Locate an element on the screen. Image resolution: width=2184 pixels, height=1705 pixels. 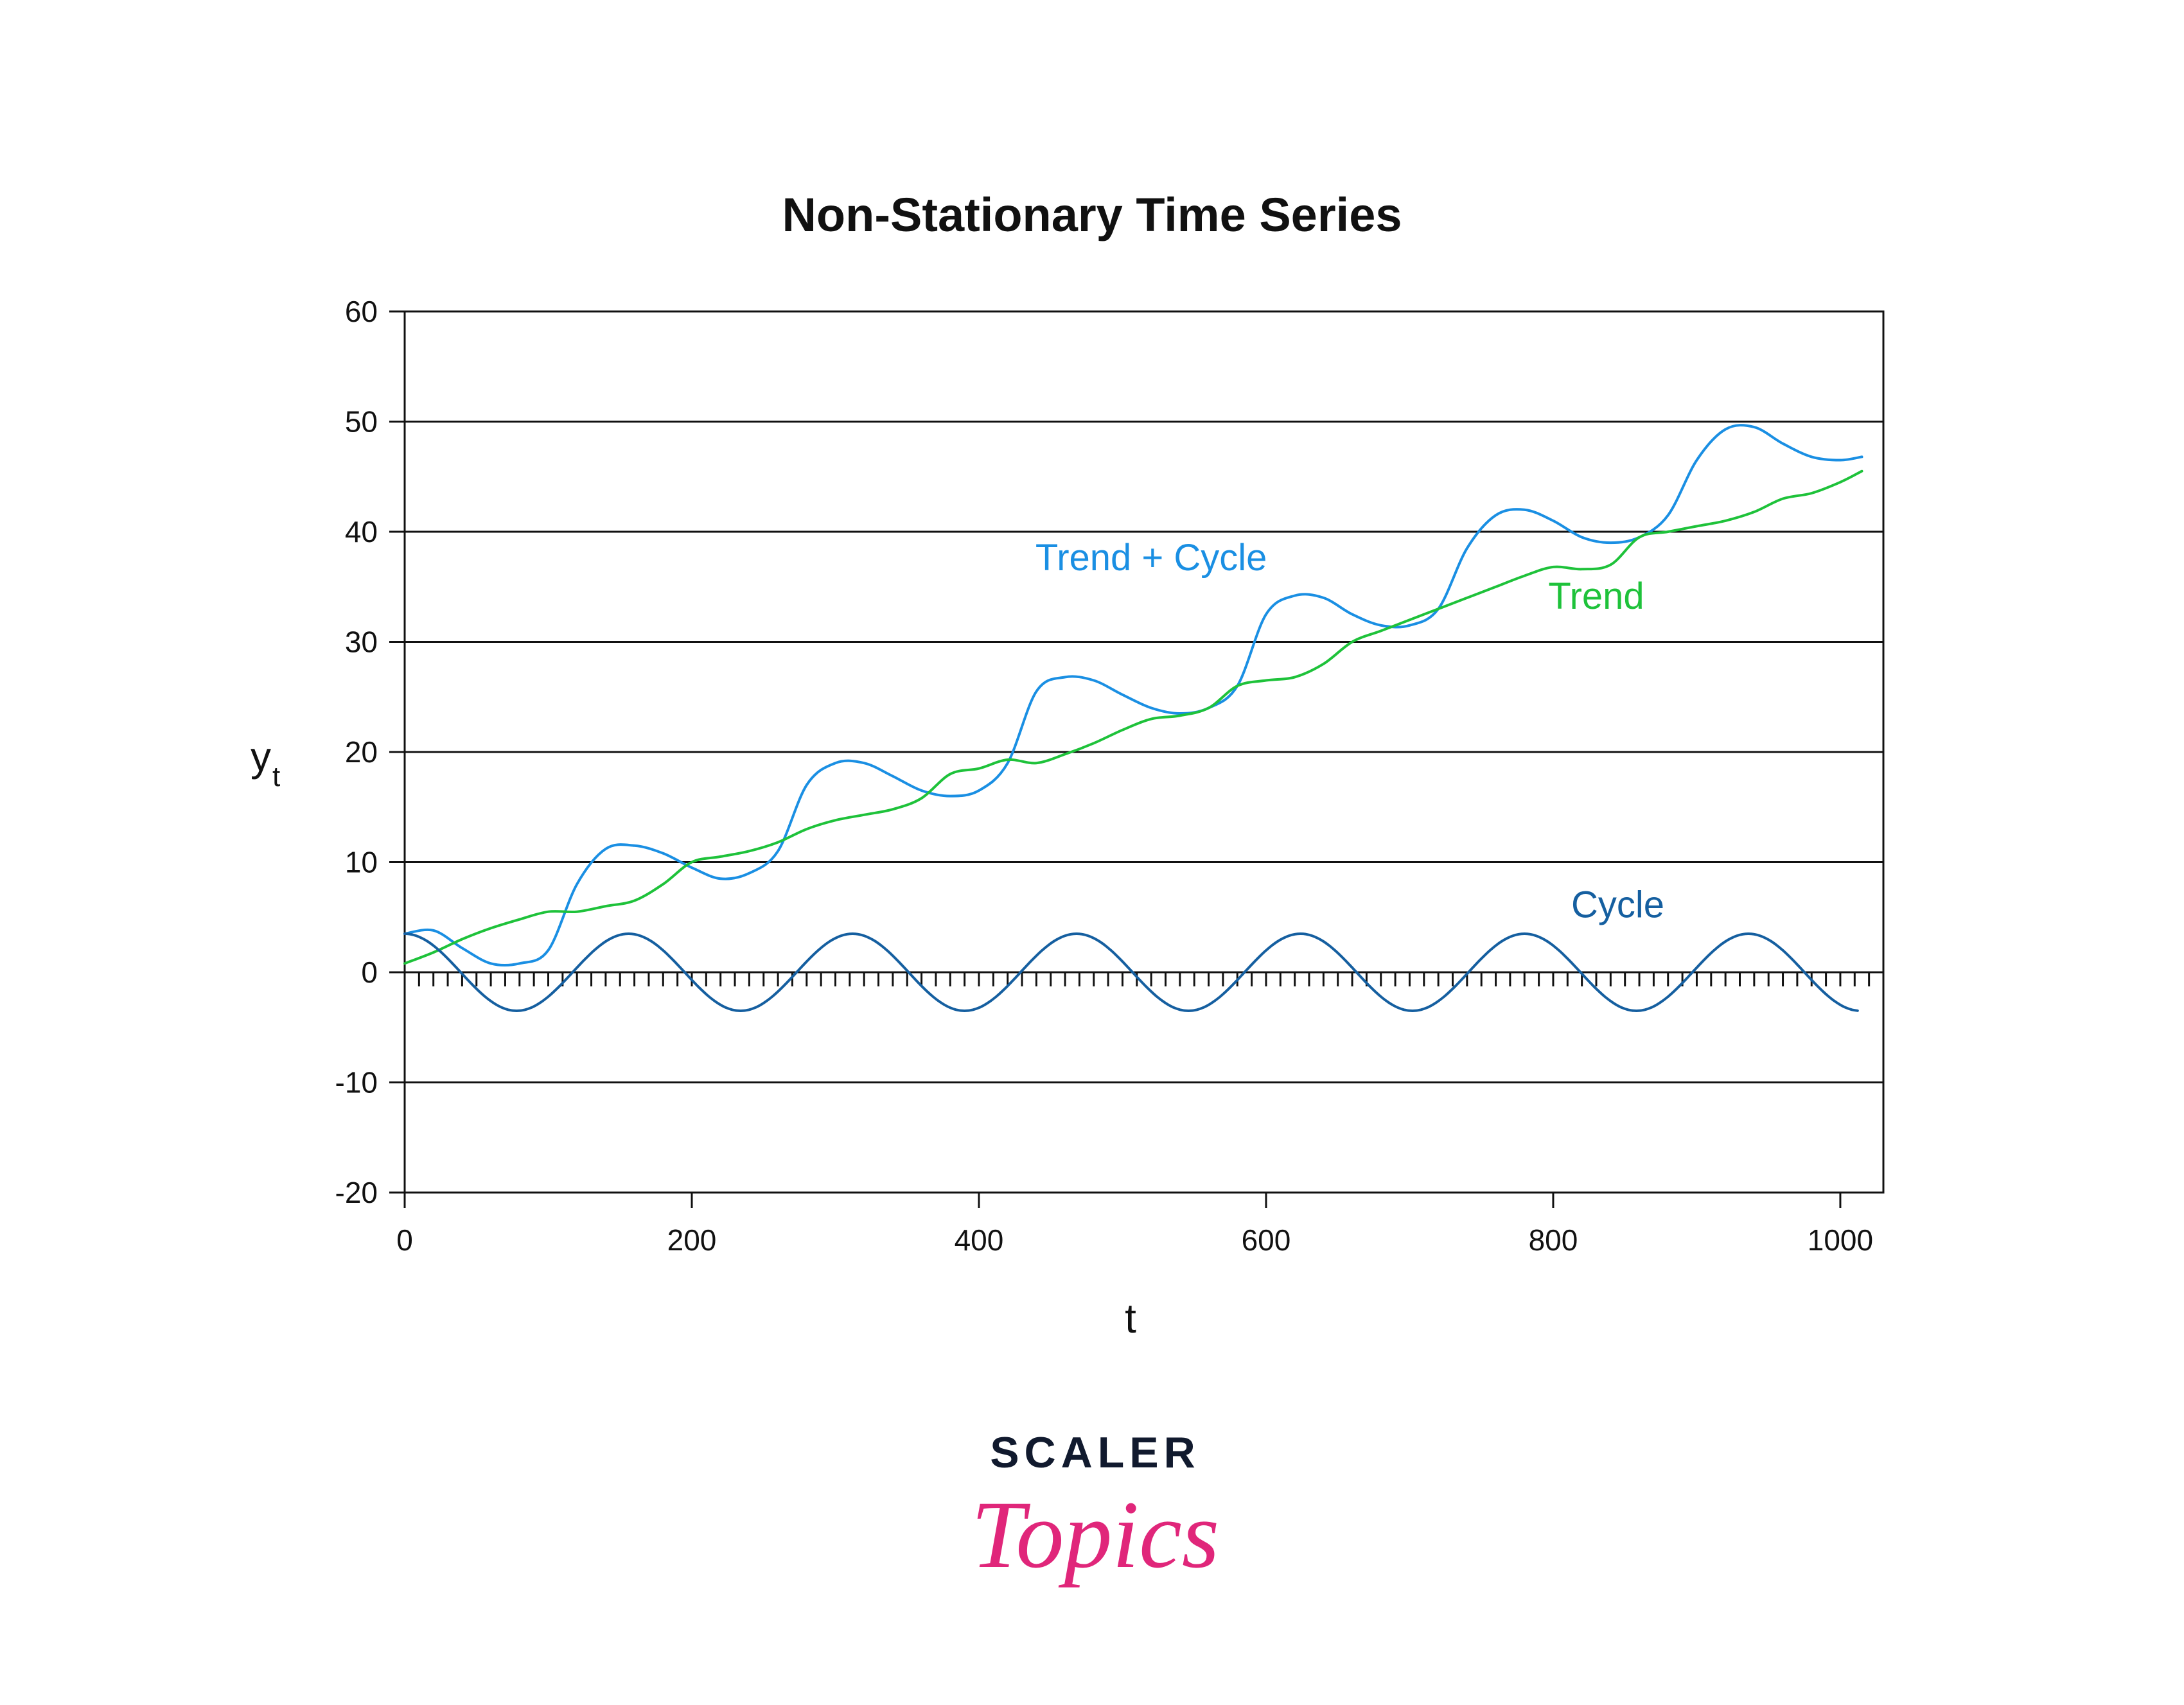
y-tick-label-10: 10 is located at coordinates (361, 862).